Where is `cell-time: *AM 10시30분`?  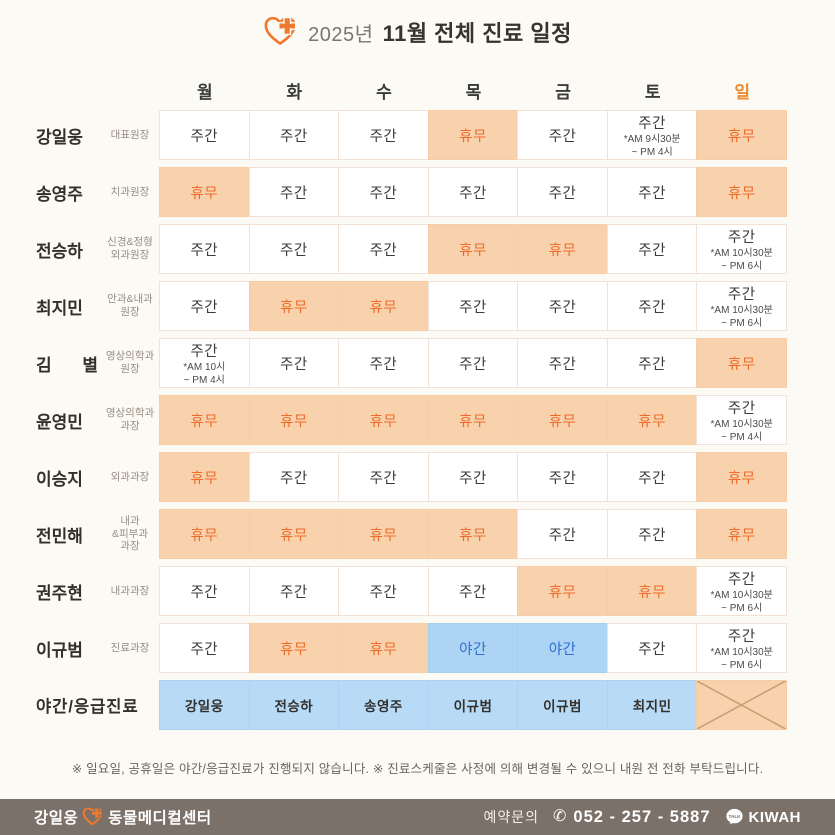
cell-time: *AM 10시30분 is located at coordinates (741, 310).